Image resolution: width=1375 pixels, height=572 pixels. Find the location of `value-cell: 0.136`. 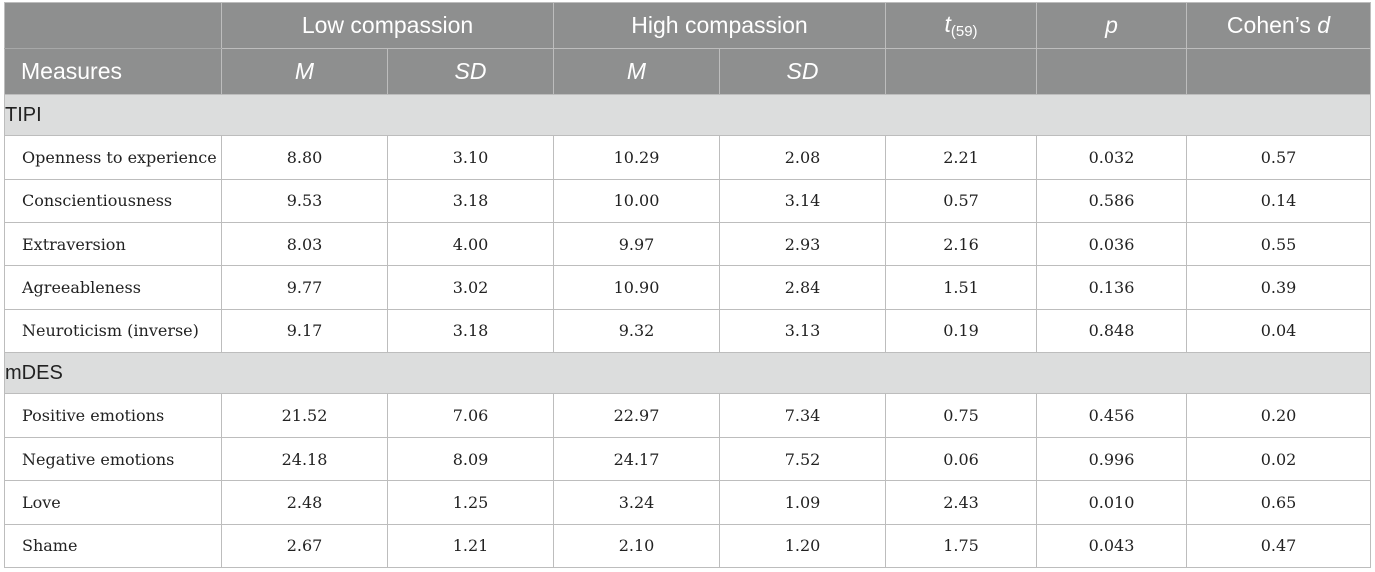

value-cell: 0.136 is located at coordinates (1112, 287).